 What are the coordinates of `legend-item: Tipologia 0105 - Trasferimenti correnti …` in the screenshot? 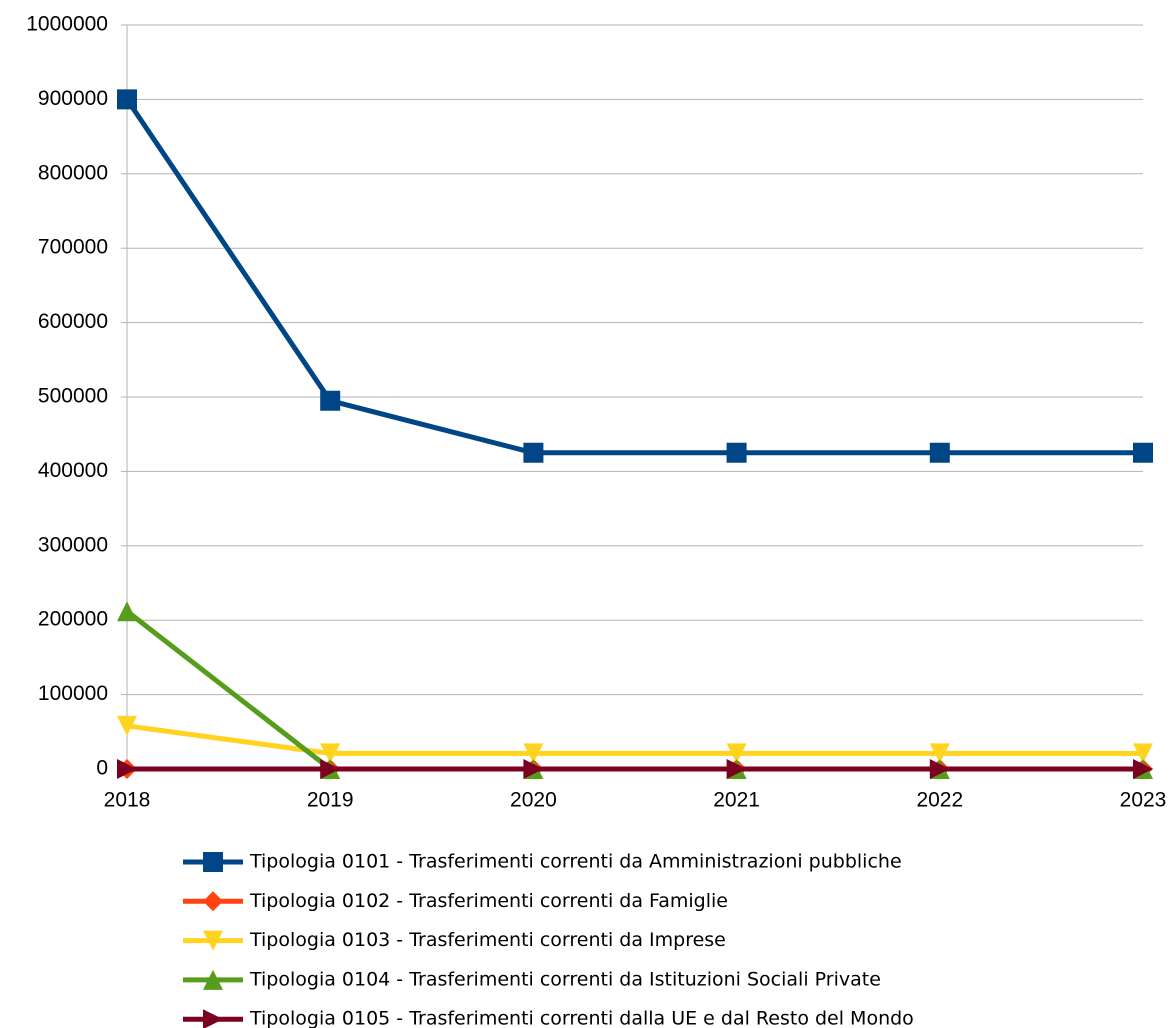 It's located at (548, 1018).